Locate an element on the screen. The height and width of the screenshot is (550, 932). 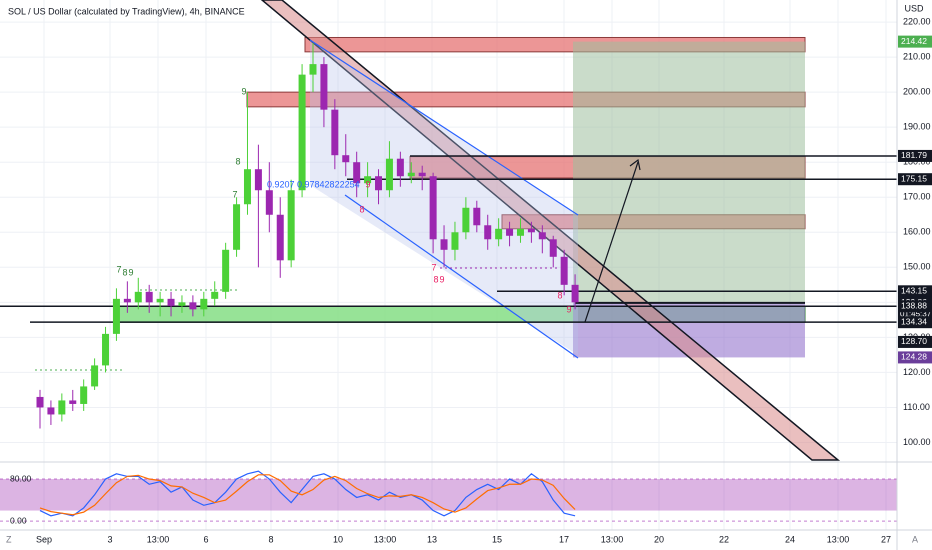
y-tick-label: 110.00 is located at coordinates (916, 407).